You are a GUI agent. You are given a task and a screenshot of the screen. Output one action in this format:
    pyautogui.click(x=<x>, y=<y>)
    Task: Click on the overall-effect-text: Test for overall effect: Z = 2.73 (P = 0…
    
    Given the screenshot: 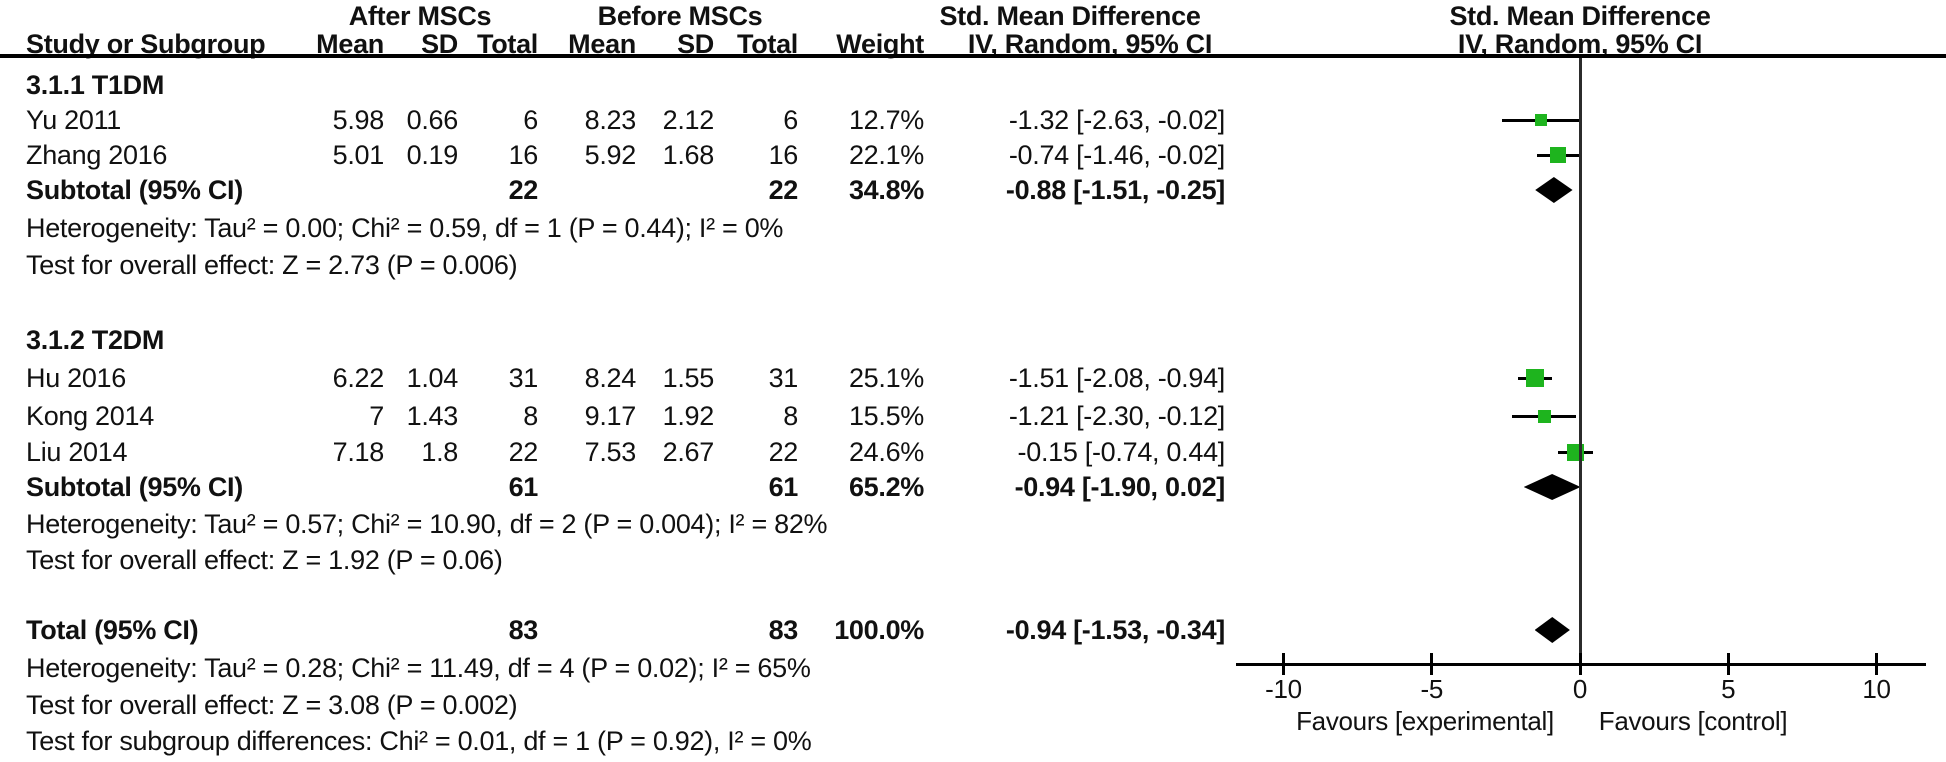 What is the action you would take?
    pyautogui.click(x=272, y=265)
    